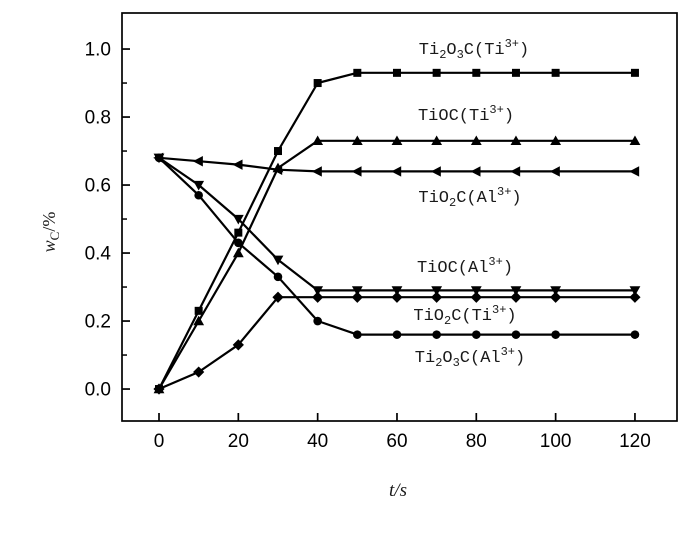 The image size is (700, 535). I want to click on y-axis-tick-label: 0.0, so click(98, 390).